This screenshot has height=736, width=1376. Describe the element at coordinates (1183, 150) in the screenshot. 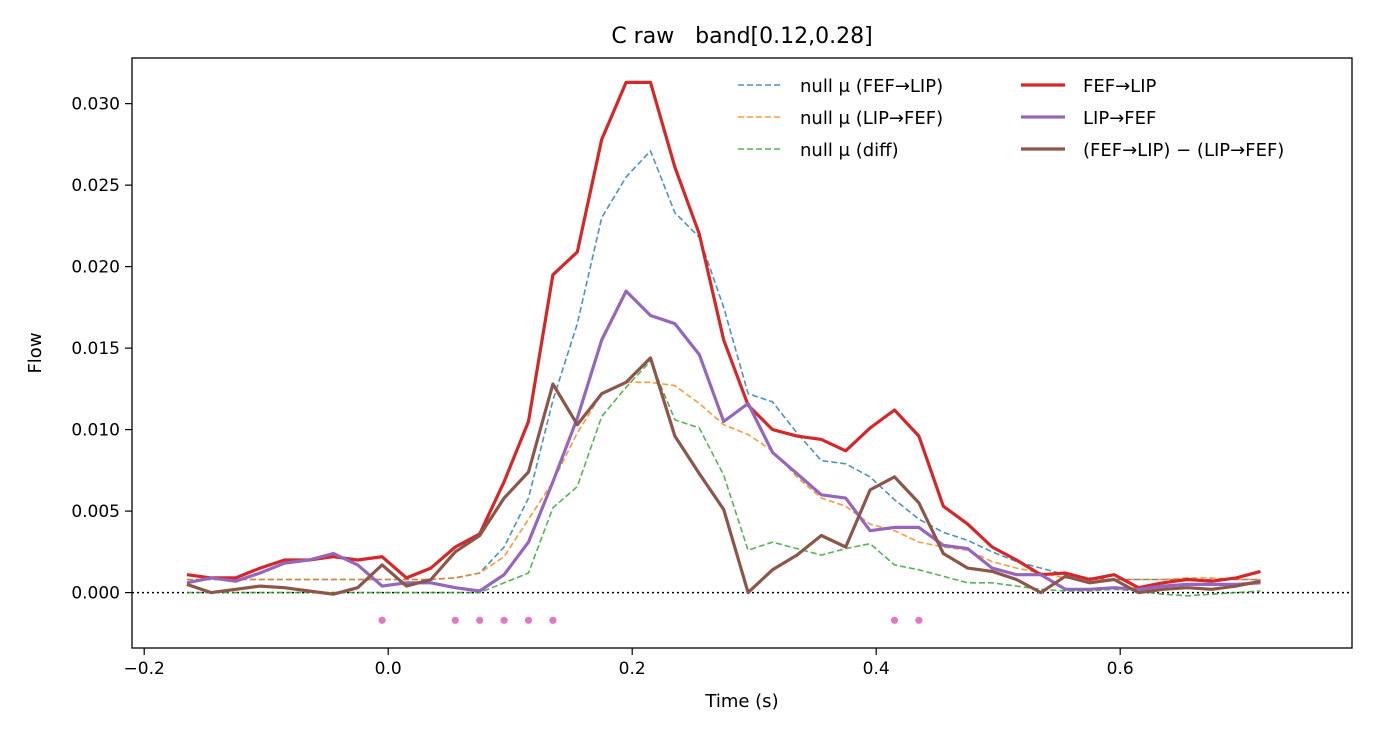

I see `legend-label-5: (FEF→LIP) − (LIP→FEF)` at that location.